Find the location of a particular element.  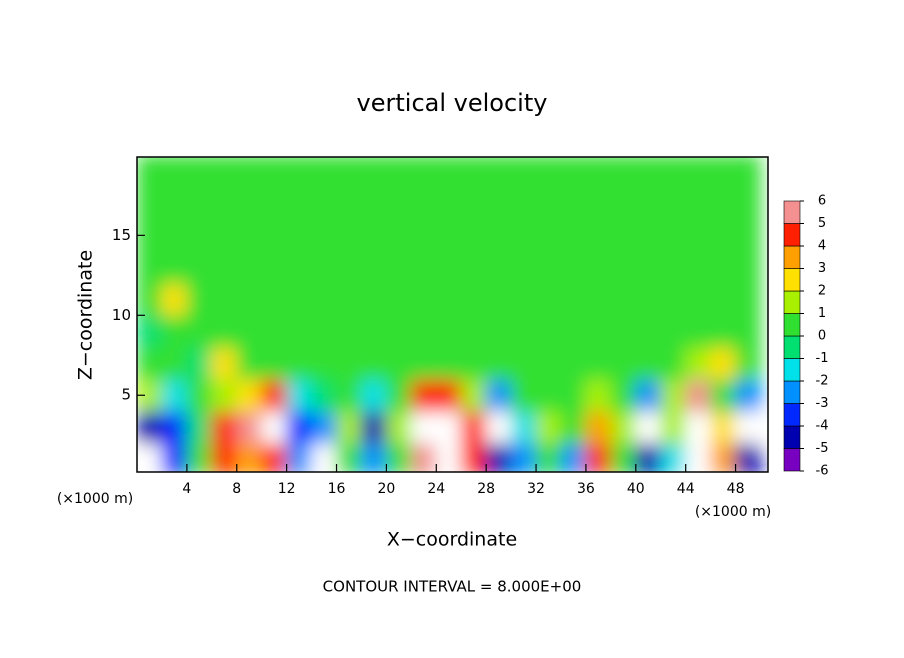

x-axis-label: X−coordinate is located at coordinates (452, 540).